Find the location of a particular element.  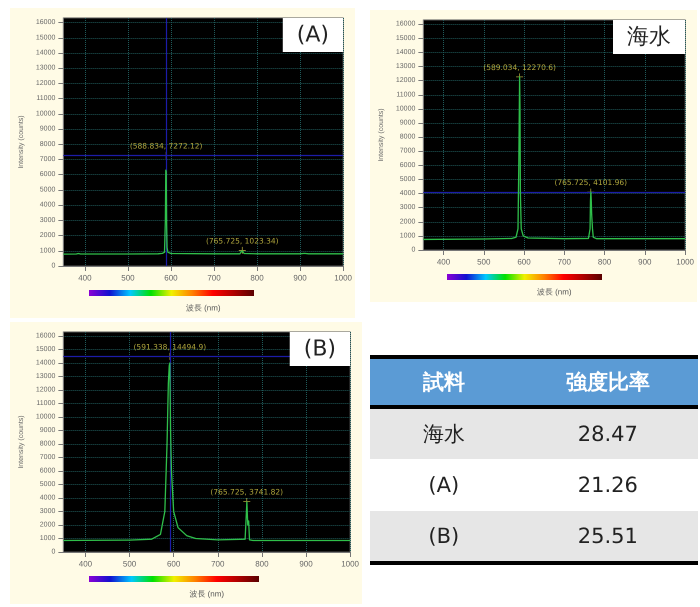

chart-title: (B) is located at coordinates (320, 349).